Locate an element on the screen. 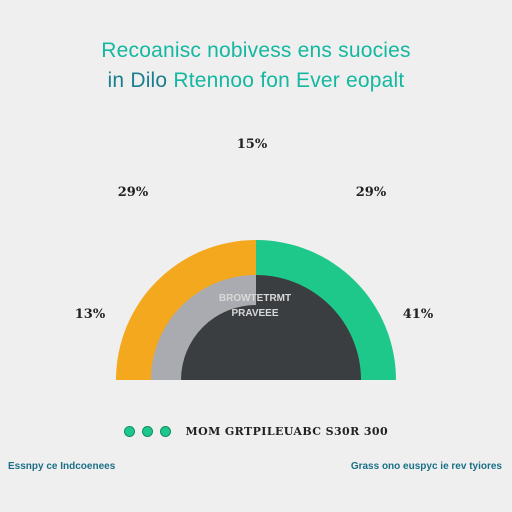 The height and width of the screenshot is (512, 512). title-line-2: in Dilo Rtennoo fon Ever eopalt is located at coordinates (256, 81).